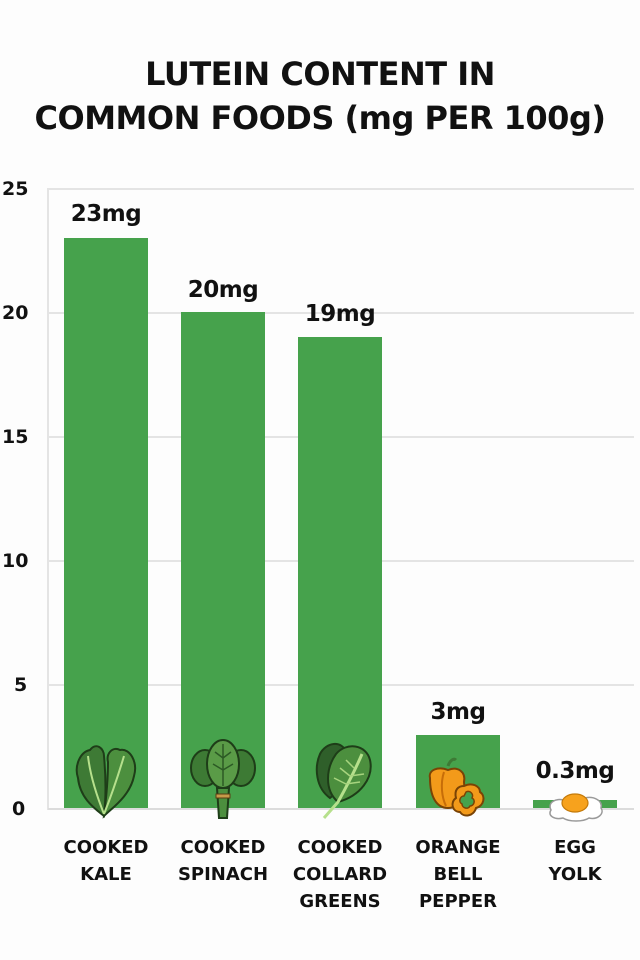 This screenshot has height=960, width=640. I want to click on orange-bell-pepper-icon, so click(456, 787).